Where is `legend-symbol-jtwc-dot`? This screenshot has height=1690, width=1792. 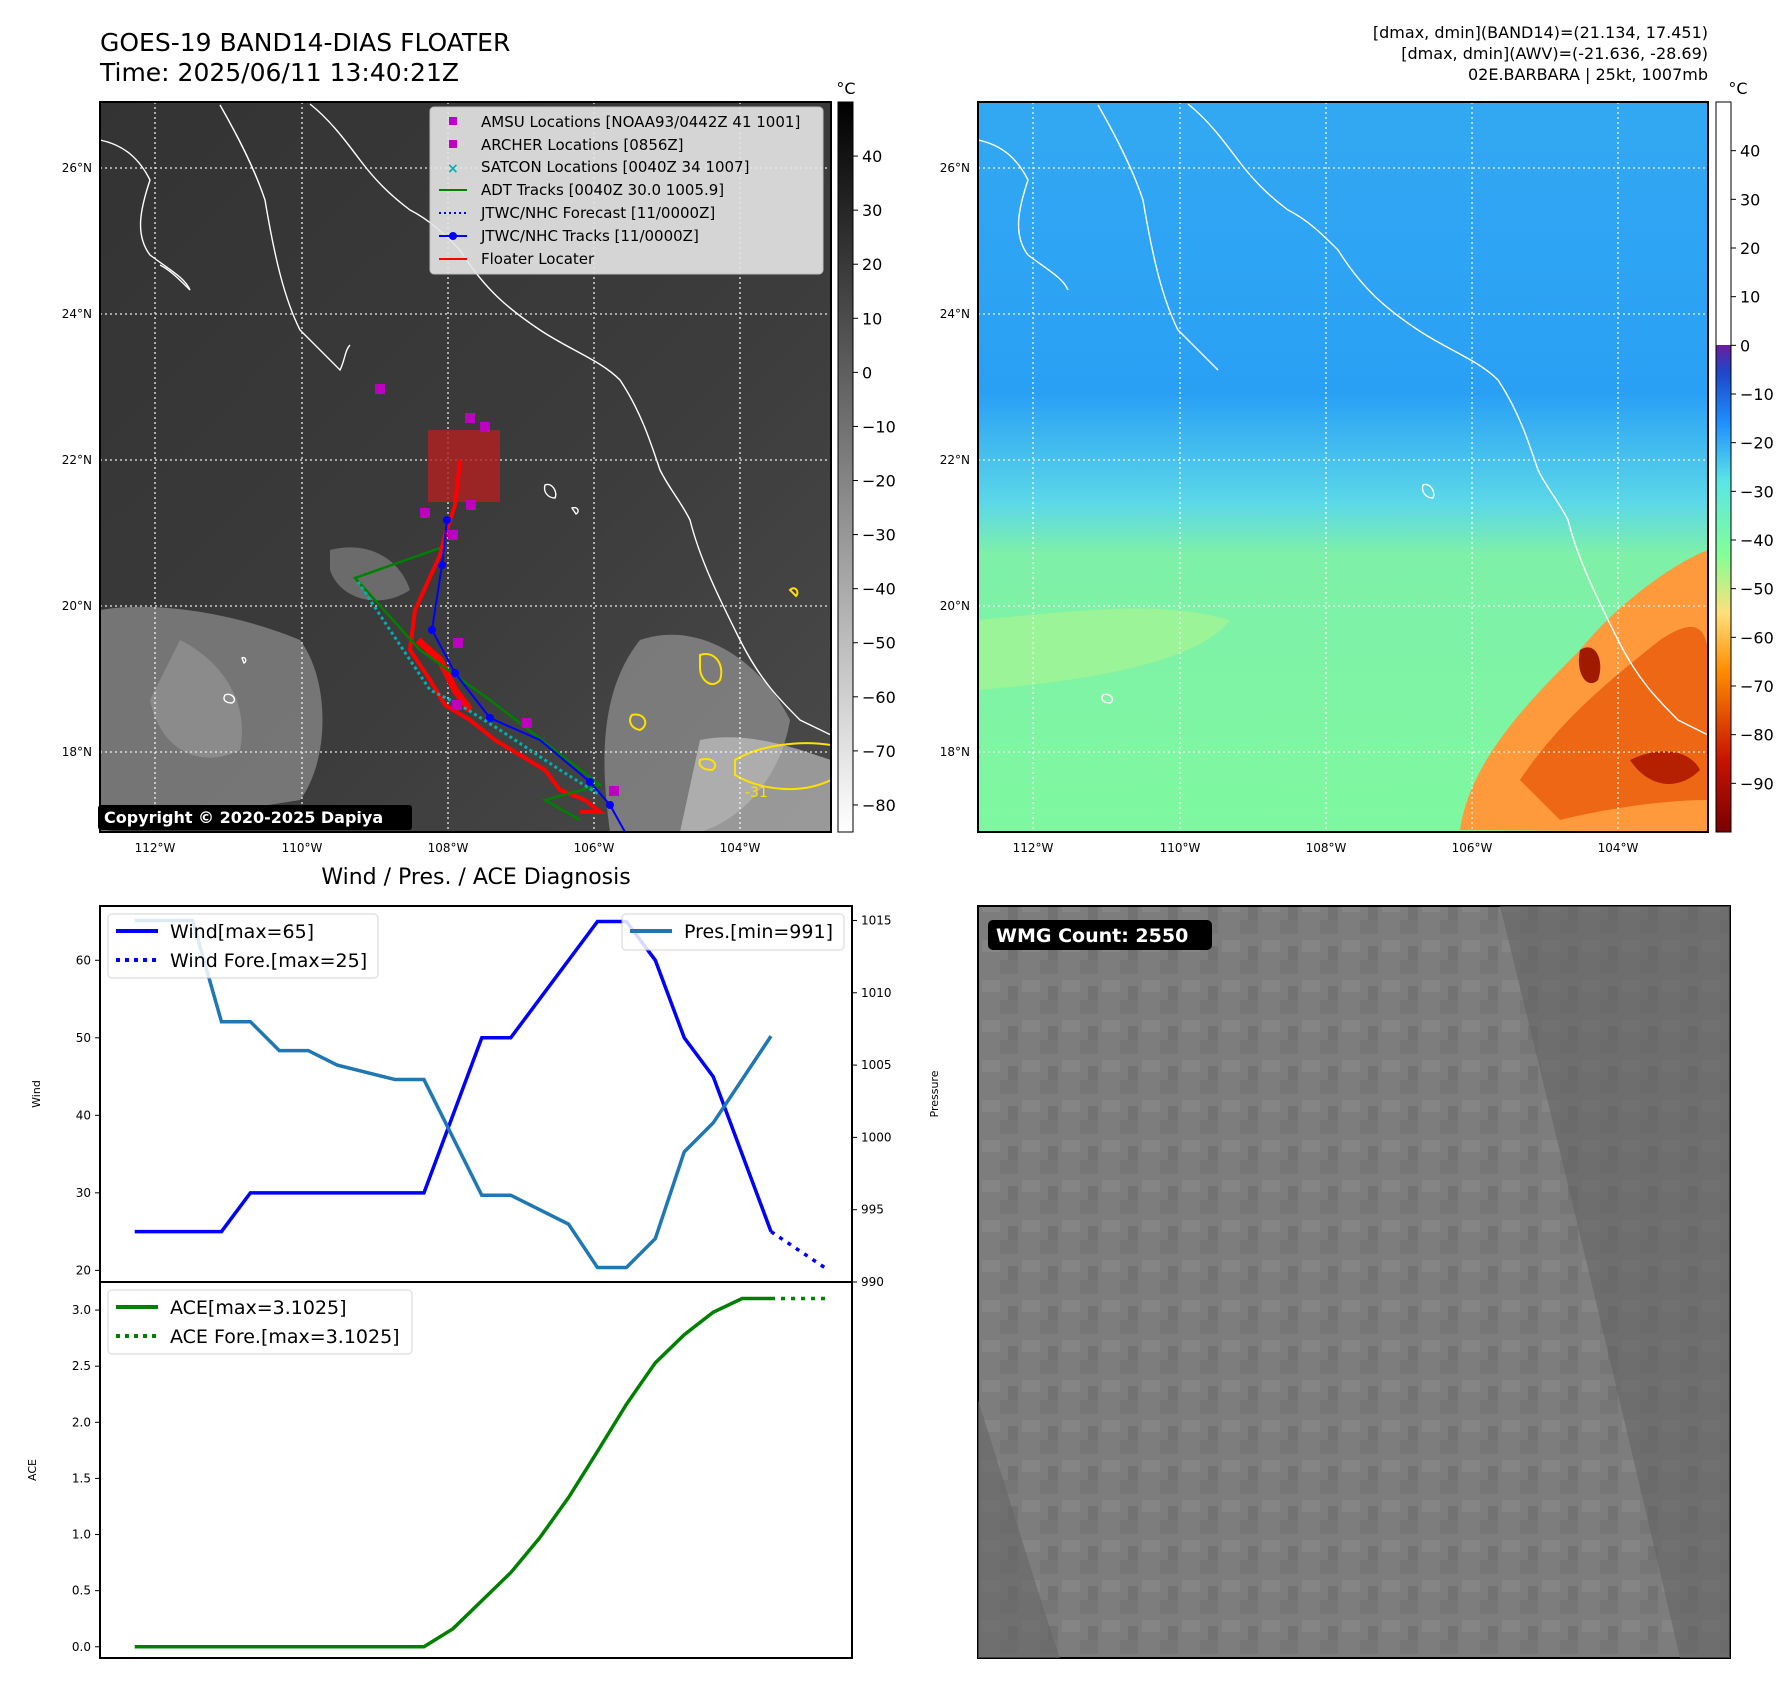 legend-symbol-jtwc-dot is located at coordinates (453, 236).